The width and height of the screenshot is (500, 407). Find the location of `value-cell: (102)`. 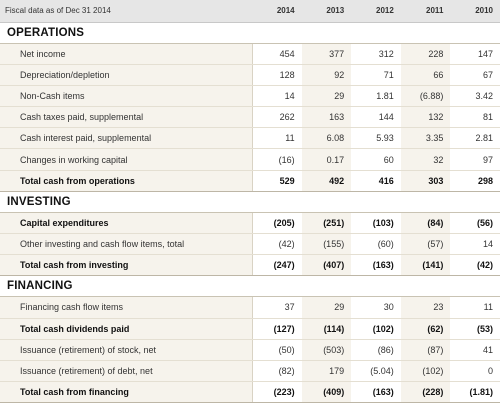

value-cell: (102) is located at coordinates (425, 371).